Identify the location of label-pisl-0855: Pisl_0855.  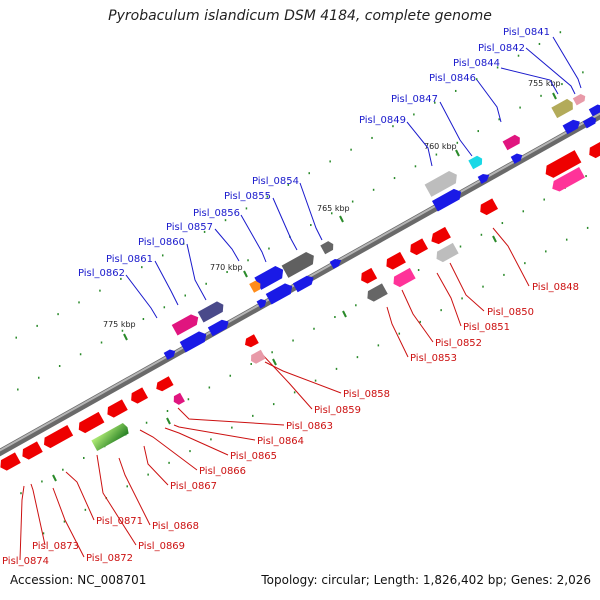
(247, 196).